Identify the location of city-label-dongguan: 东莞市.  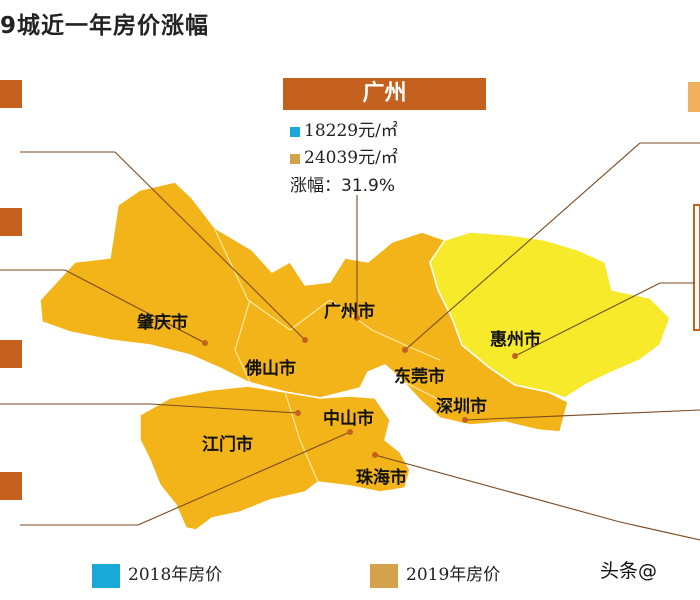
(419, 377).